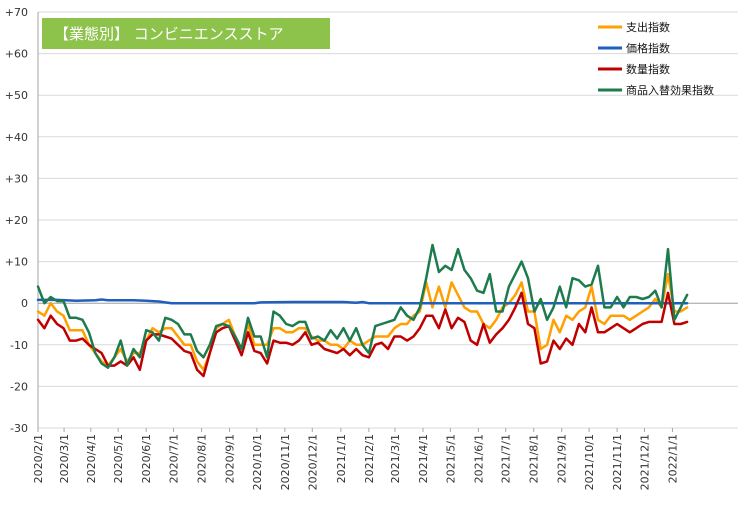 The height and width of the screenshot is (509, 743). I want to click on y-tick-label: +40, so click(16, 137).